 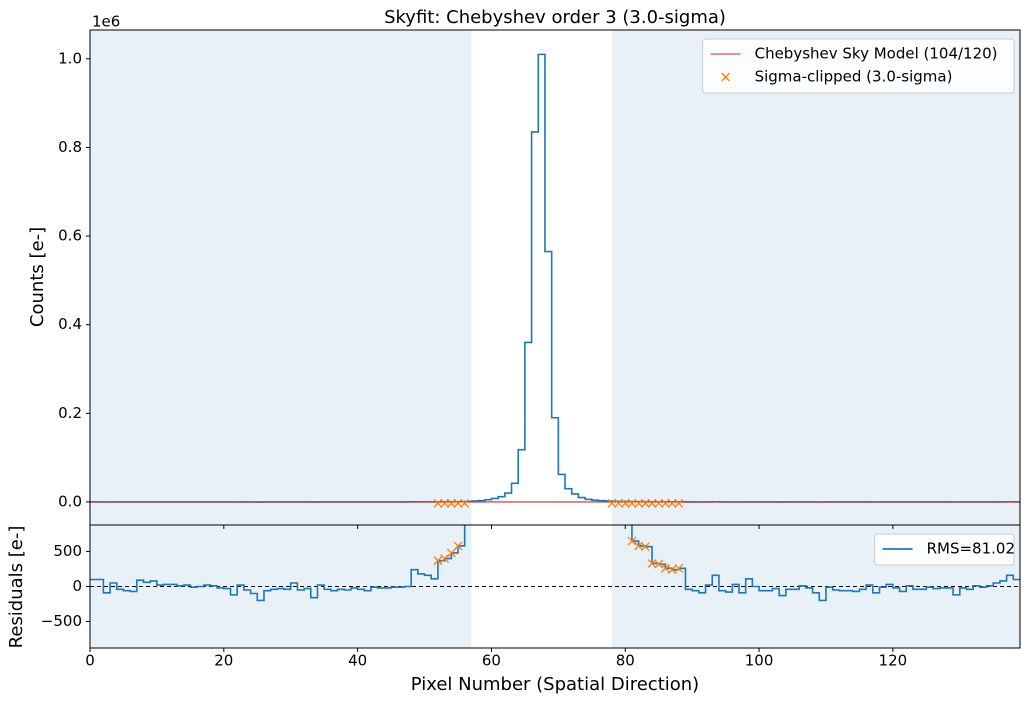 What do you see at coordinates (854, 77) in the screenshot?
I see `legend-label: Sigma-clipped (3.0-sigma)` at bounding box center [854, 77].